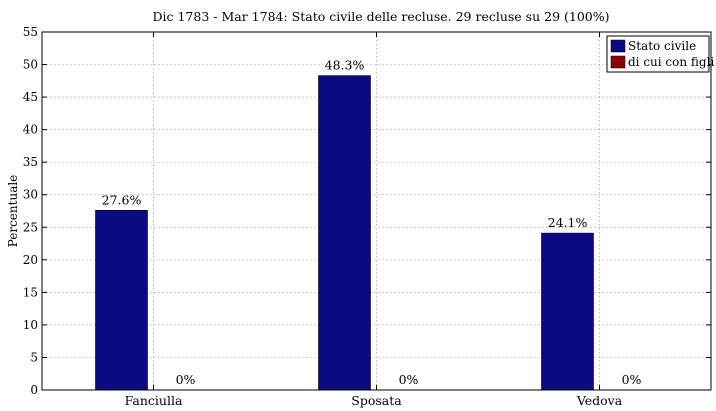  I want to click on y-tick-label: 50, so click(30, 65).